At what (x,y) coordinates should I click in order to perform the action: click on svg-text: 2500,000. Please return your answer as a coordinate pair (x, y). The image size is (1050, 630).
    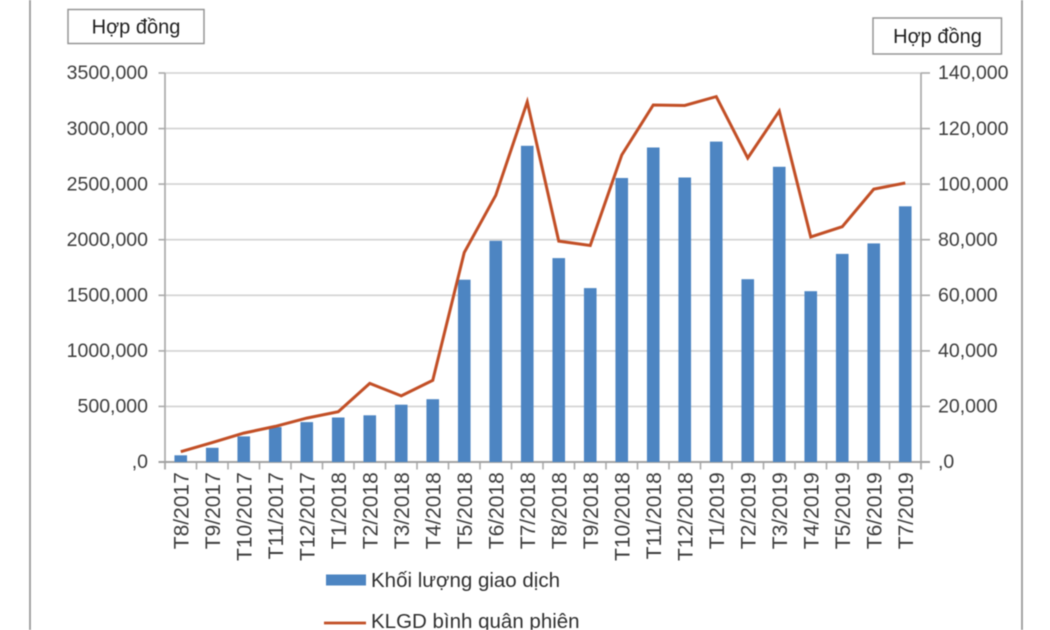
    Looking at the image, I should click on (107, 184).